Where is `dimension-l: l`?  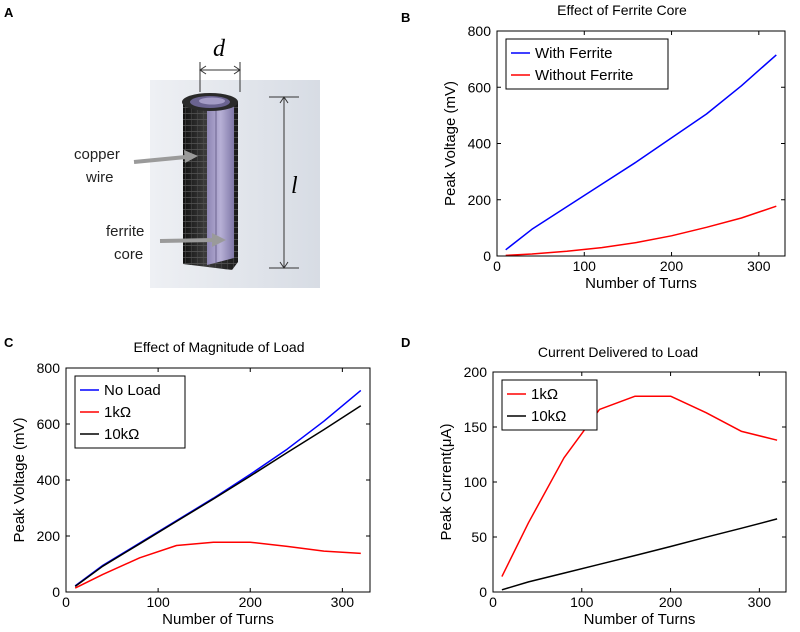 dimension-l: l is located at coordinates (284, 182).